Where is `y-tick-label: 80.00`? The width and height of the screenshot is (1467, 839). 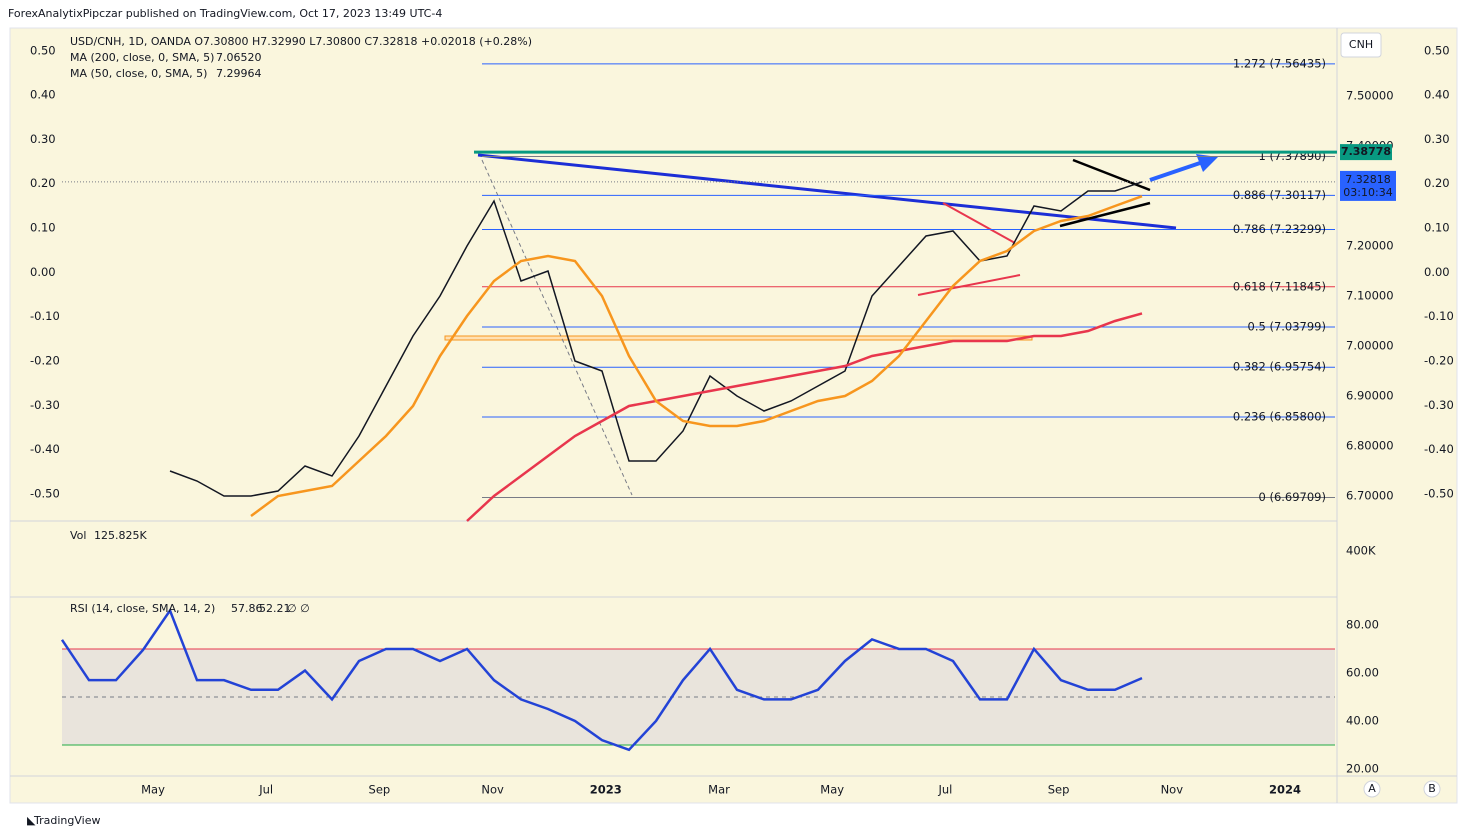
y-tick-label: 80.00 is located at coordinates (1362, 624).